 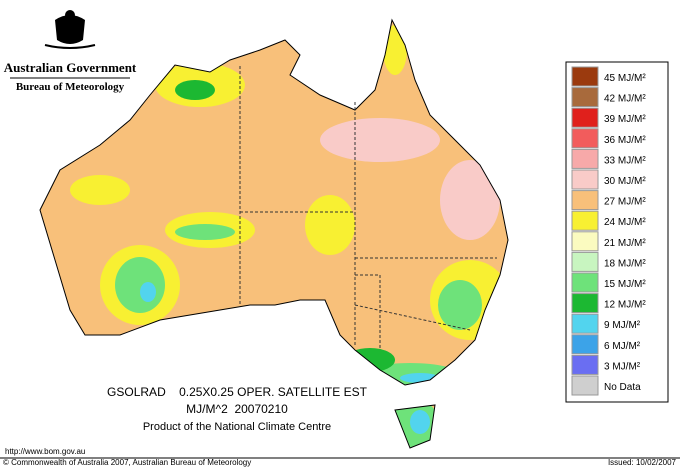 What do you see at coordinates (625, 78) in the screenshot?
I see `legend-label: 45 MJ/M²` at bounding box center [625, 78].